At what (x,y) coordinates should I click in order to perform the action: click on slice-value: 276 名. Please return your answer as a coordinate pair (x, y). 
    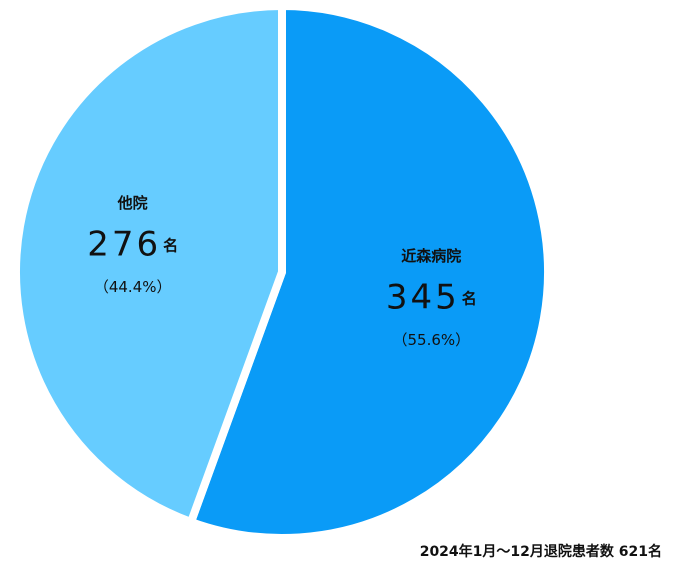
    Looking at the image, I should click on (132, 244).